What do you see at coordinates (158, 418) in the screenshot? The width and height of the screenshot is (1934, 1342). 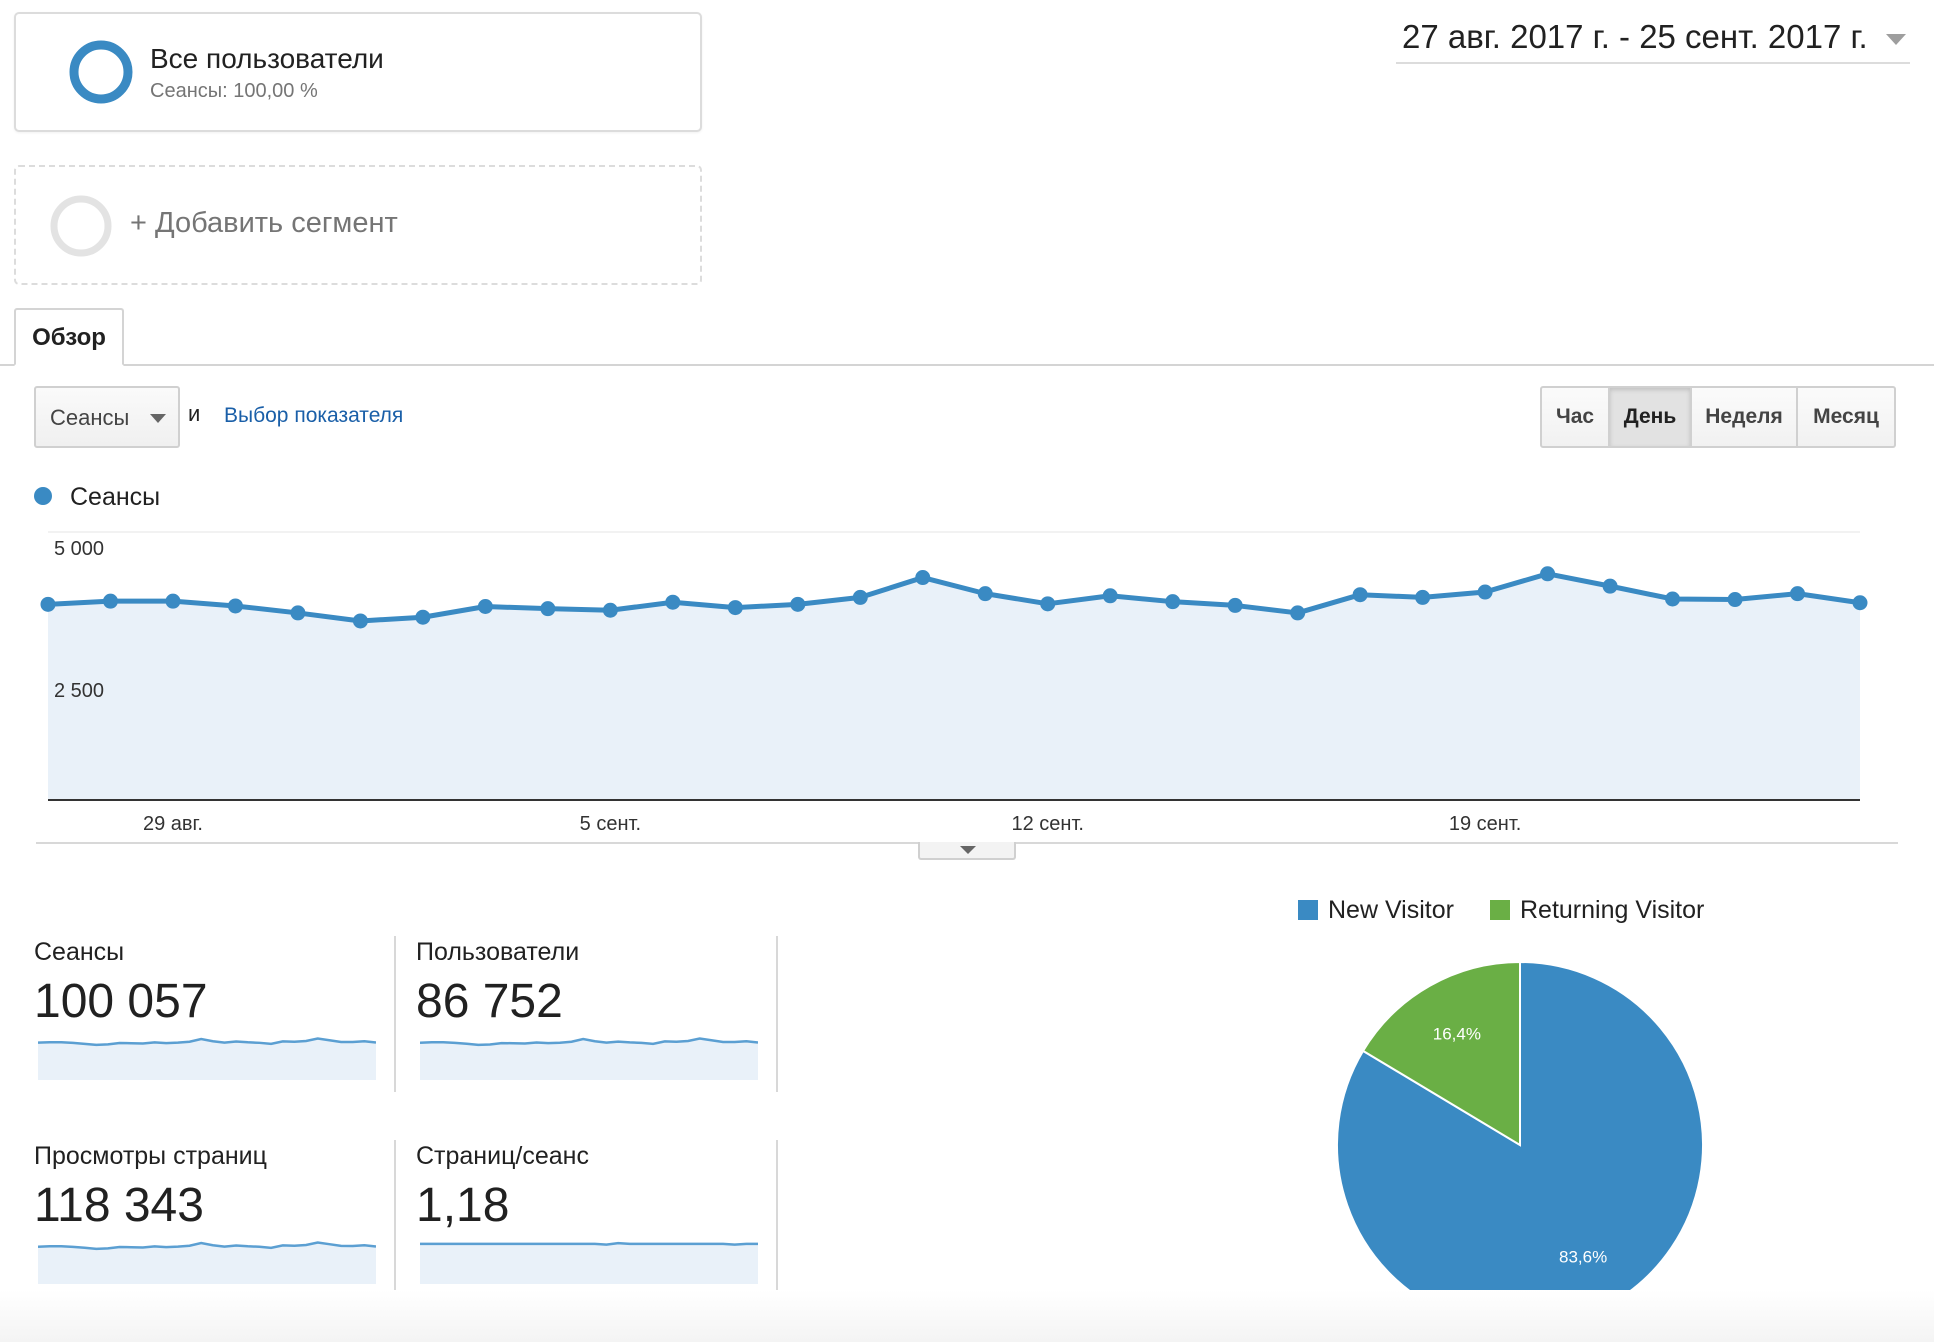 I see `dropdown-caret-icon` at bounding box center [158, 418].